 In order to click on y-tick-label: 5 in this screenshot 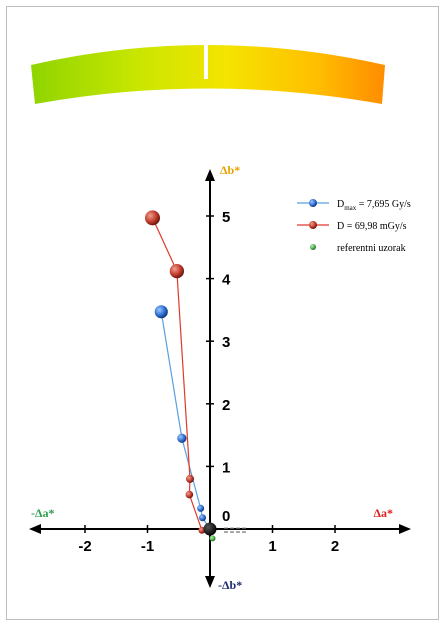, I will do `click(226, 217)`.